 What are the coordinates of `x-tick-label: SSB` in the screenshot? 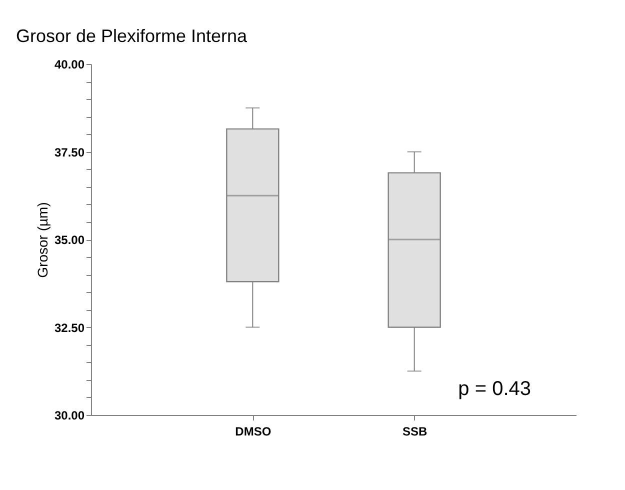 It's located at (415, 431).